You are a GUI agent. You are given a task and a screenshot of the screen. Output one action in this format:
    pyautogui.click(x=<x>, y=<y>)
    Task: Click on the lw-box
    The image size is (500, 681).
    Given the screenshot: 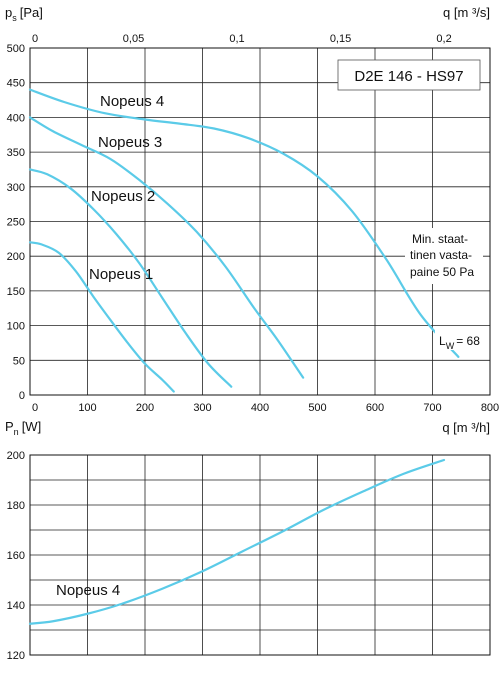 What is the action you would take?
    pyautogui.click(x=460, y=340)
    